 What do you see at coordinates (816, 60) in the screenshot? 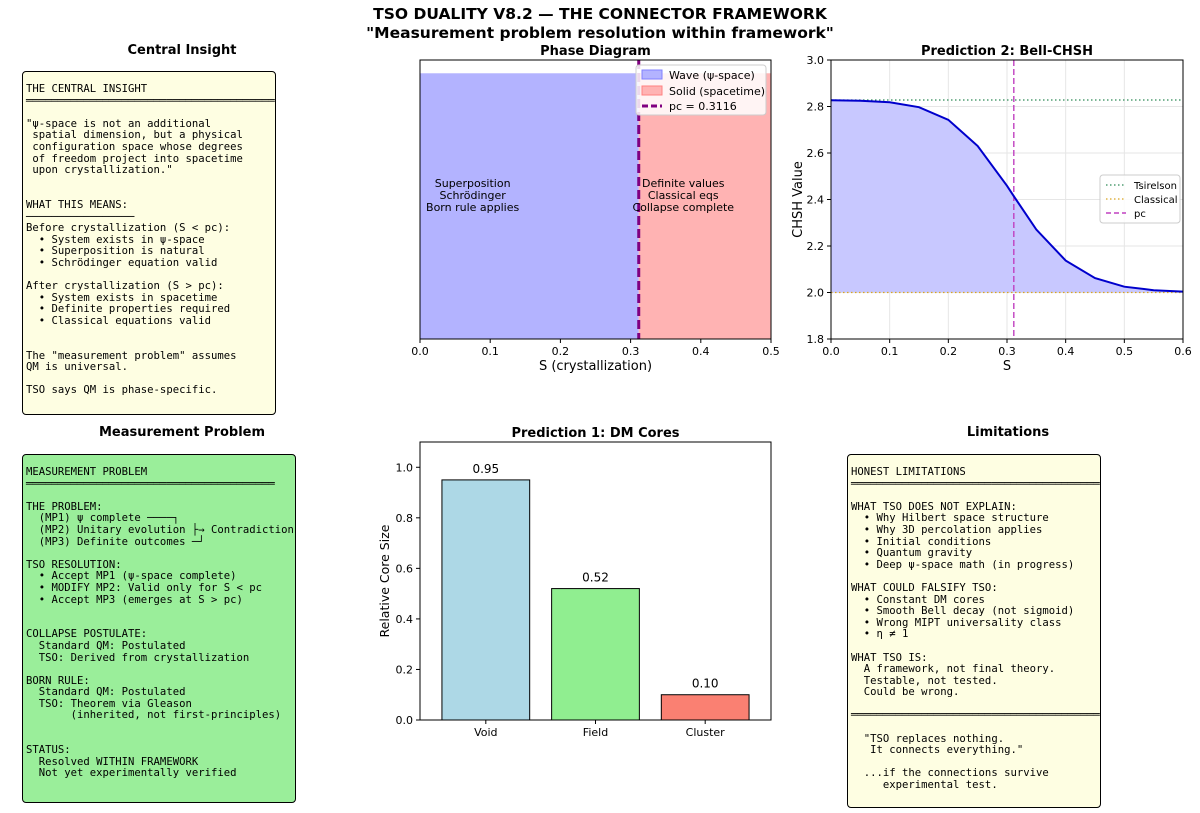
I see `bell-y-tick-label: 3.0` at bounding box center [816, 60].